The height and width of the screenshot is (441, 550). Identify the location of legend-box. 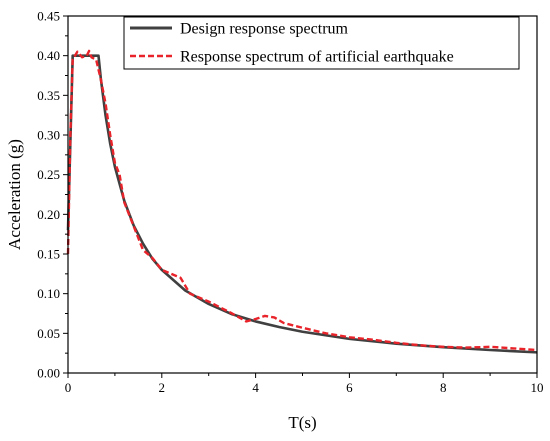
(321, 43).